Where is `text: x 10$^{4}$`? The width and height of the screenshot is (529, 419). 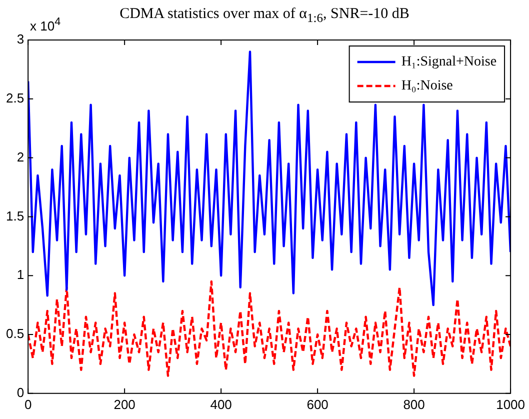
text: x 10$^{4}$ is located at coordinates (45, 25).